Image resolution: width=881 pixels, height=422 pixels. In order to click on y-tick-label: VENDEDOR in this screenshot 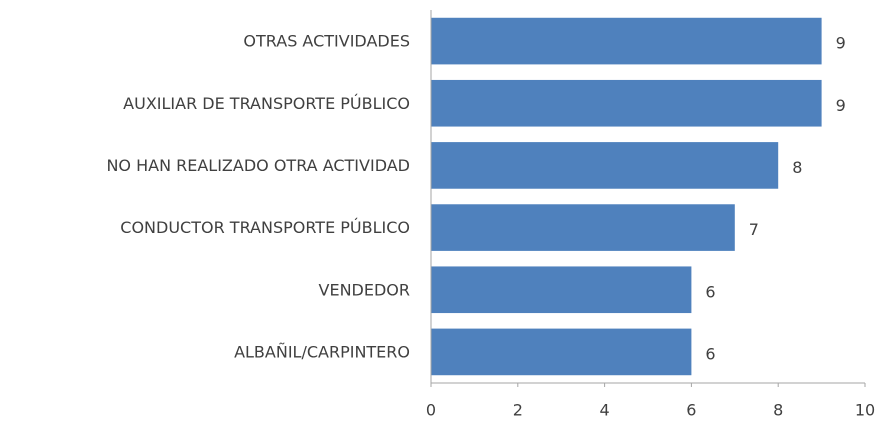, I will do `click(364, 289)`.